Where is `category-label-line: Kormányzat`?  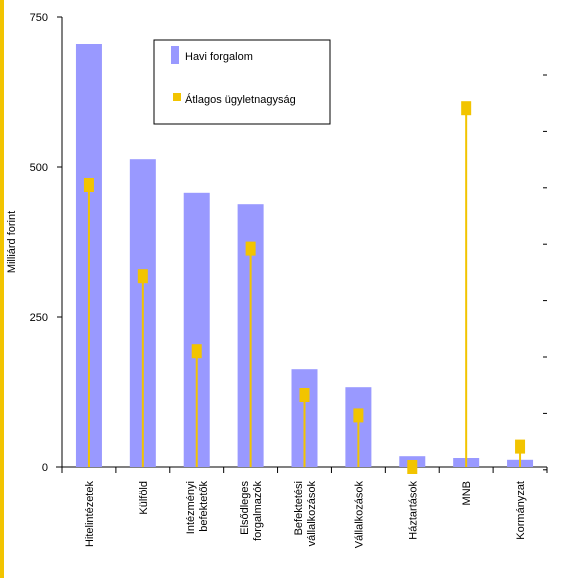 category-label-line: Kormányzat is located at coordinates (521, 510).